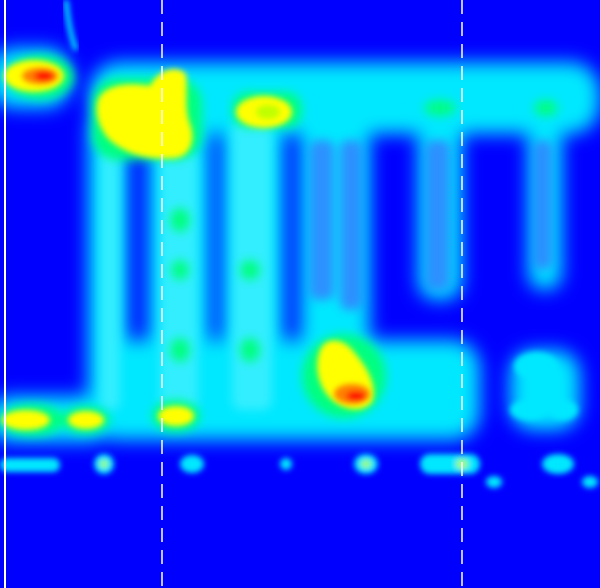 The image size is (600, 588). What do you see at coordinates (504, 386) in the screenshot?
I see `side-blob-layer` at bounding box center [504, 386].